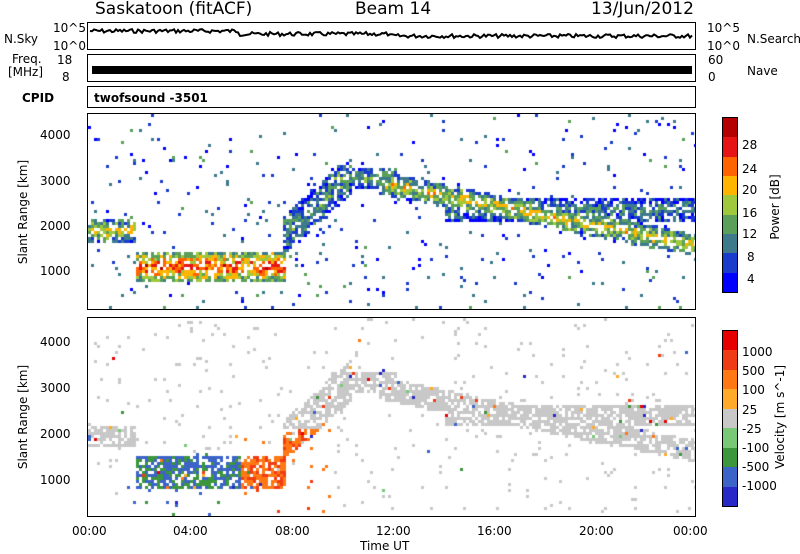  What do you see at coordinates (756, 448) in the screenshot?
I see `vel-cbar-tick-5: -100` at bounding box center [756, 448].